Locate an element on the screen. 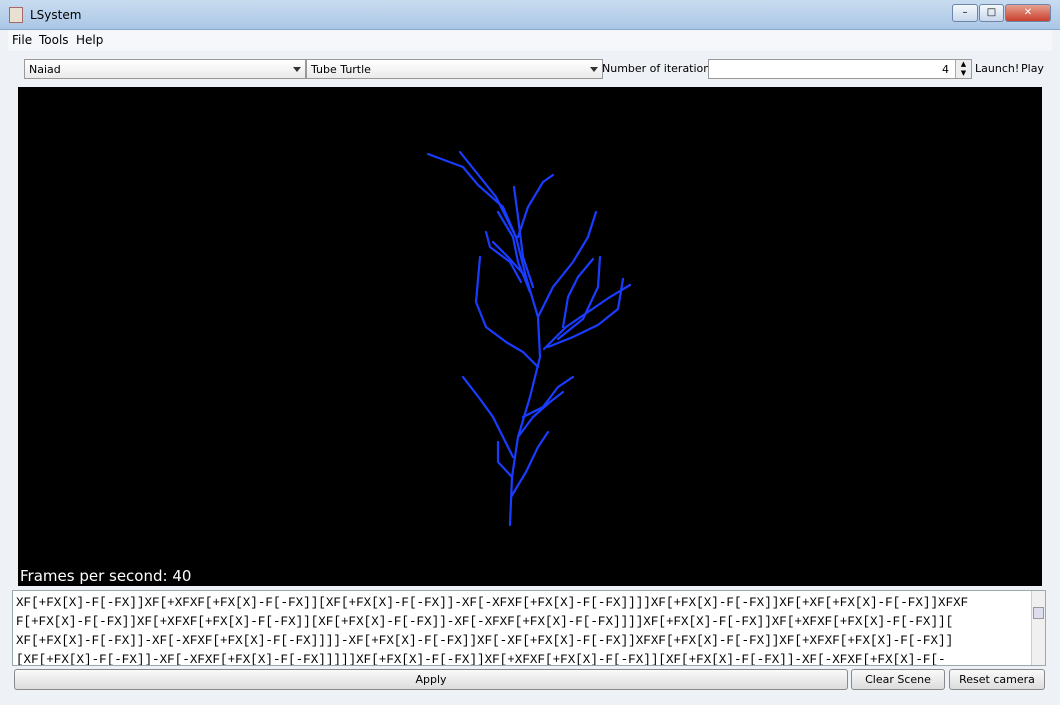 The width and height of the screenshot is (1060, 705). scrollbar is located at coordinates (1038, 628).